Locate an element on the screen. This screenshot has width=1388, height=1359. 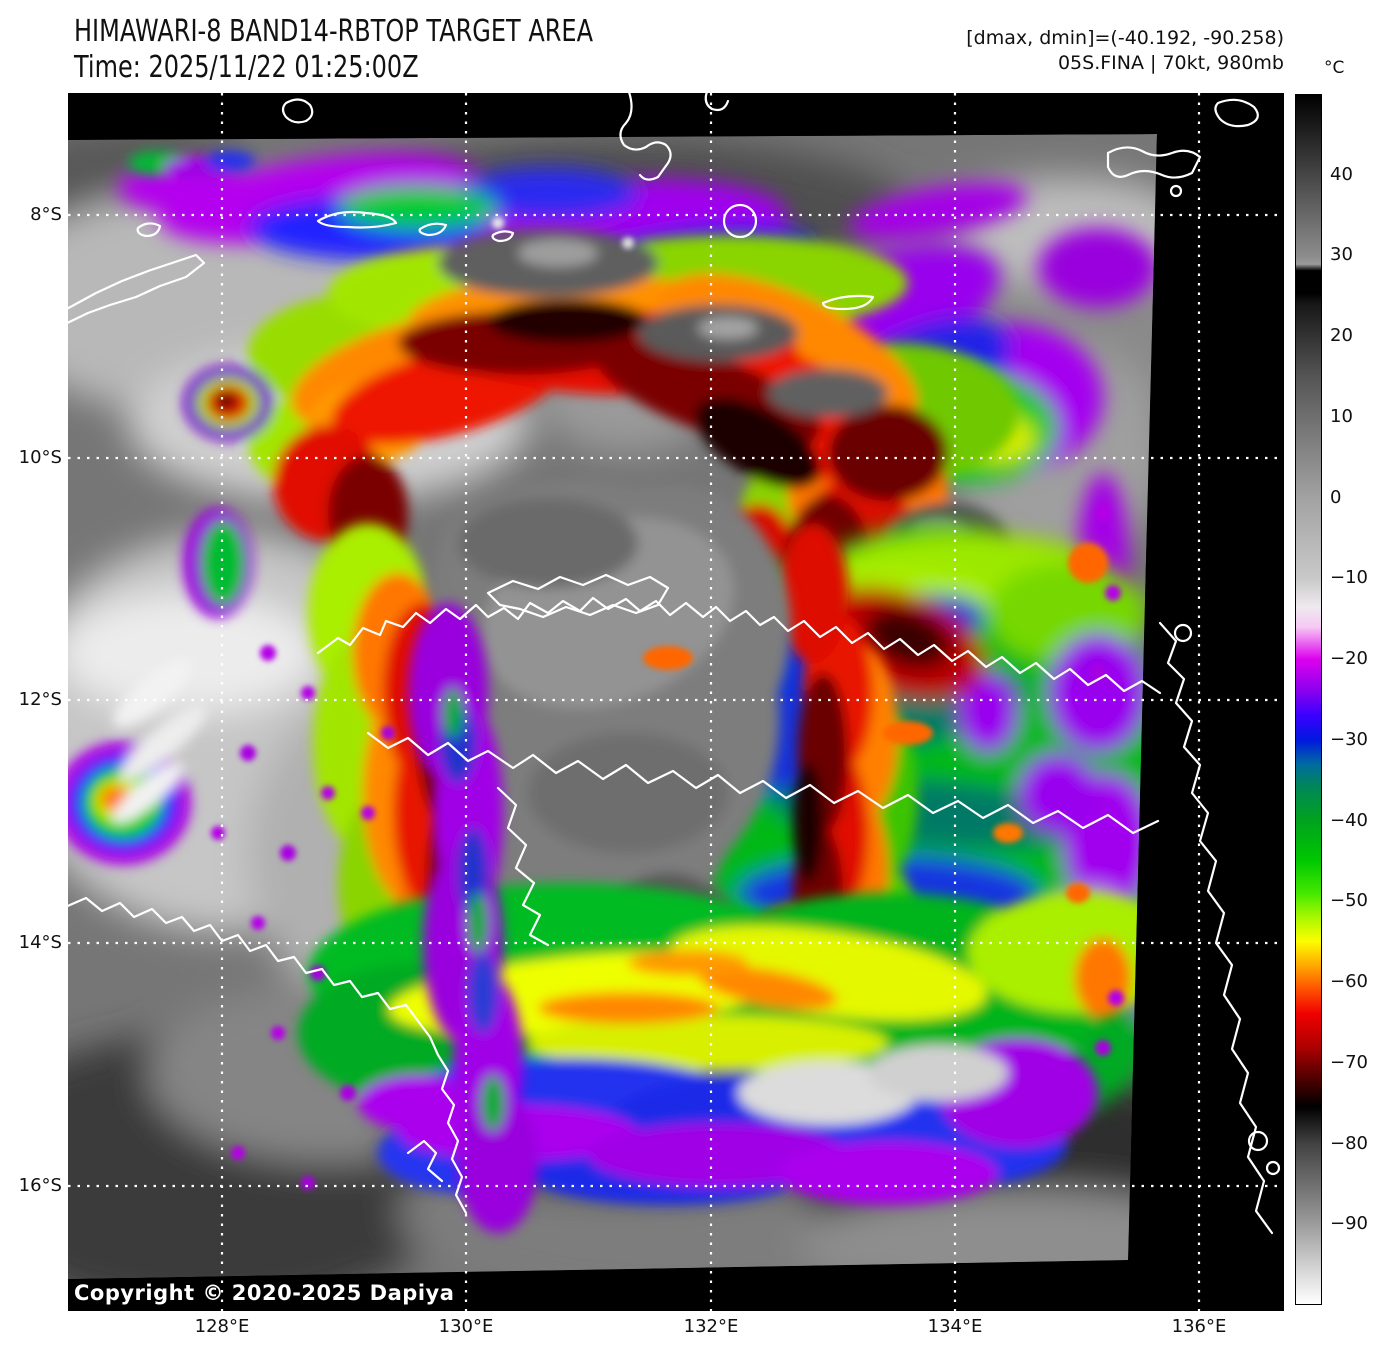
dmax-dmin-annotation: [dmax, dmin]=(-40.192, -90.258) is located at coordinates (1125, 38).